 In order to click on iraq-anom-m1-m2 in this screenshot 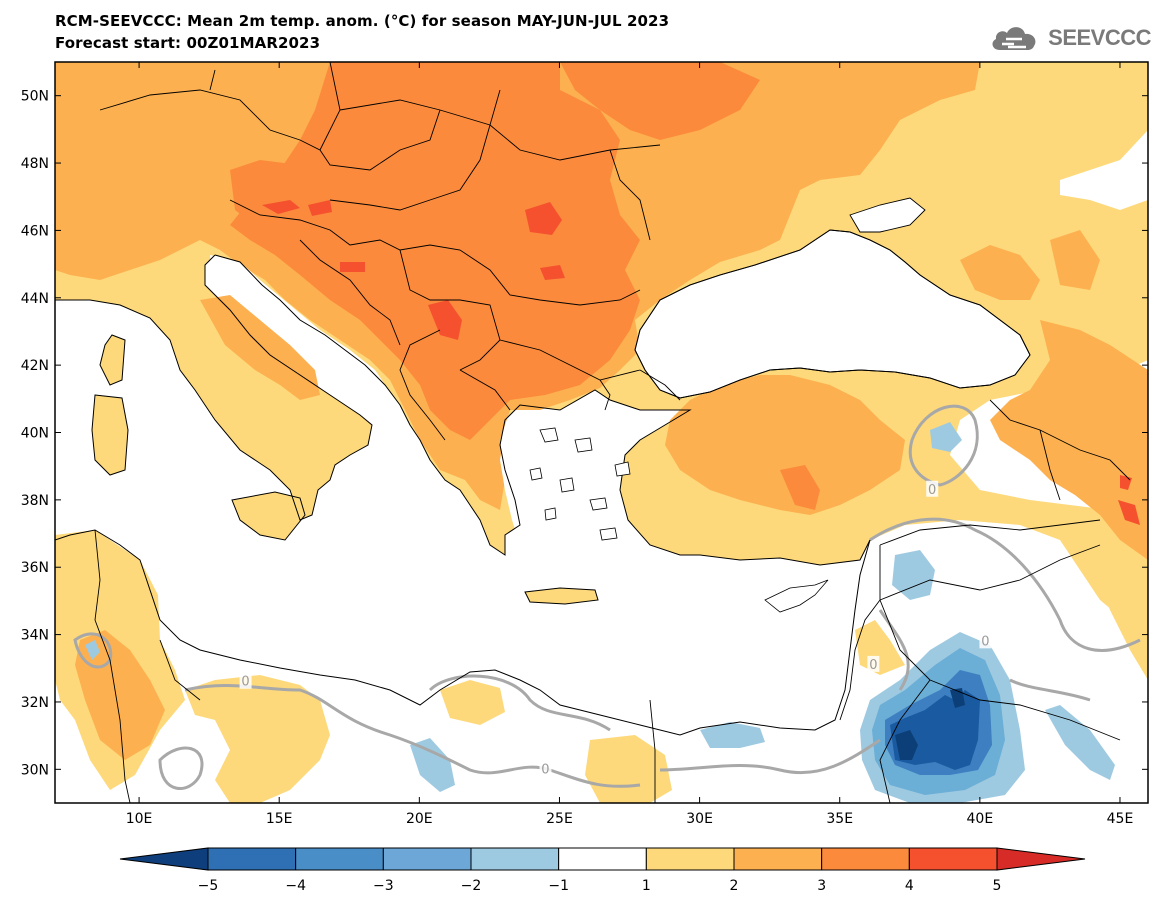, I will do `click(1080, 742)`.